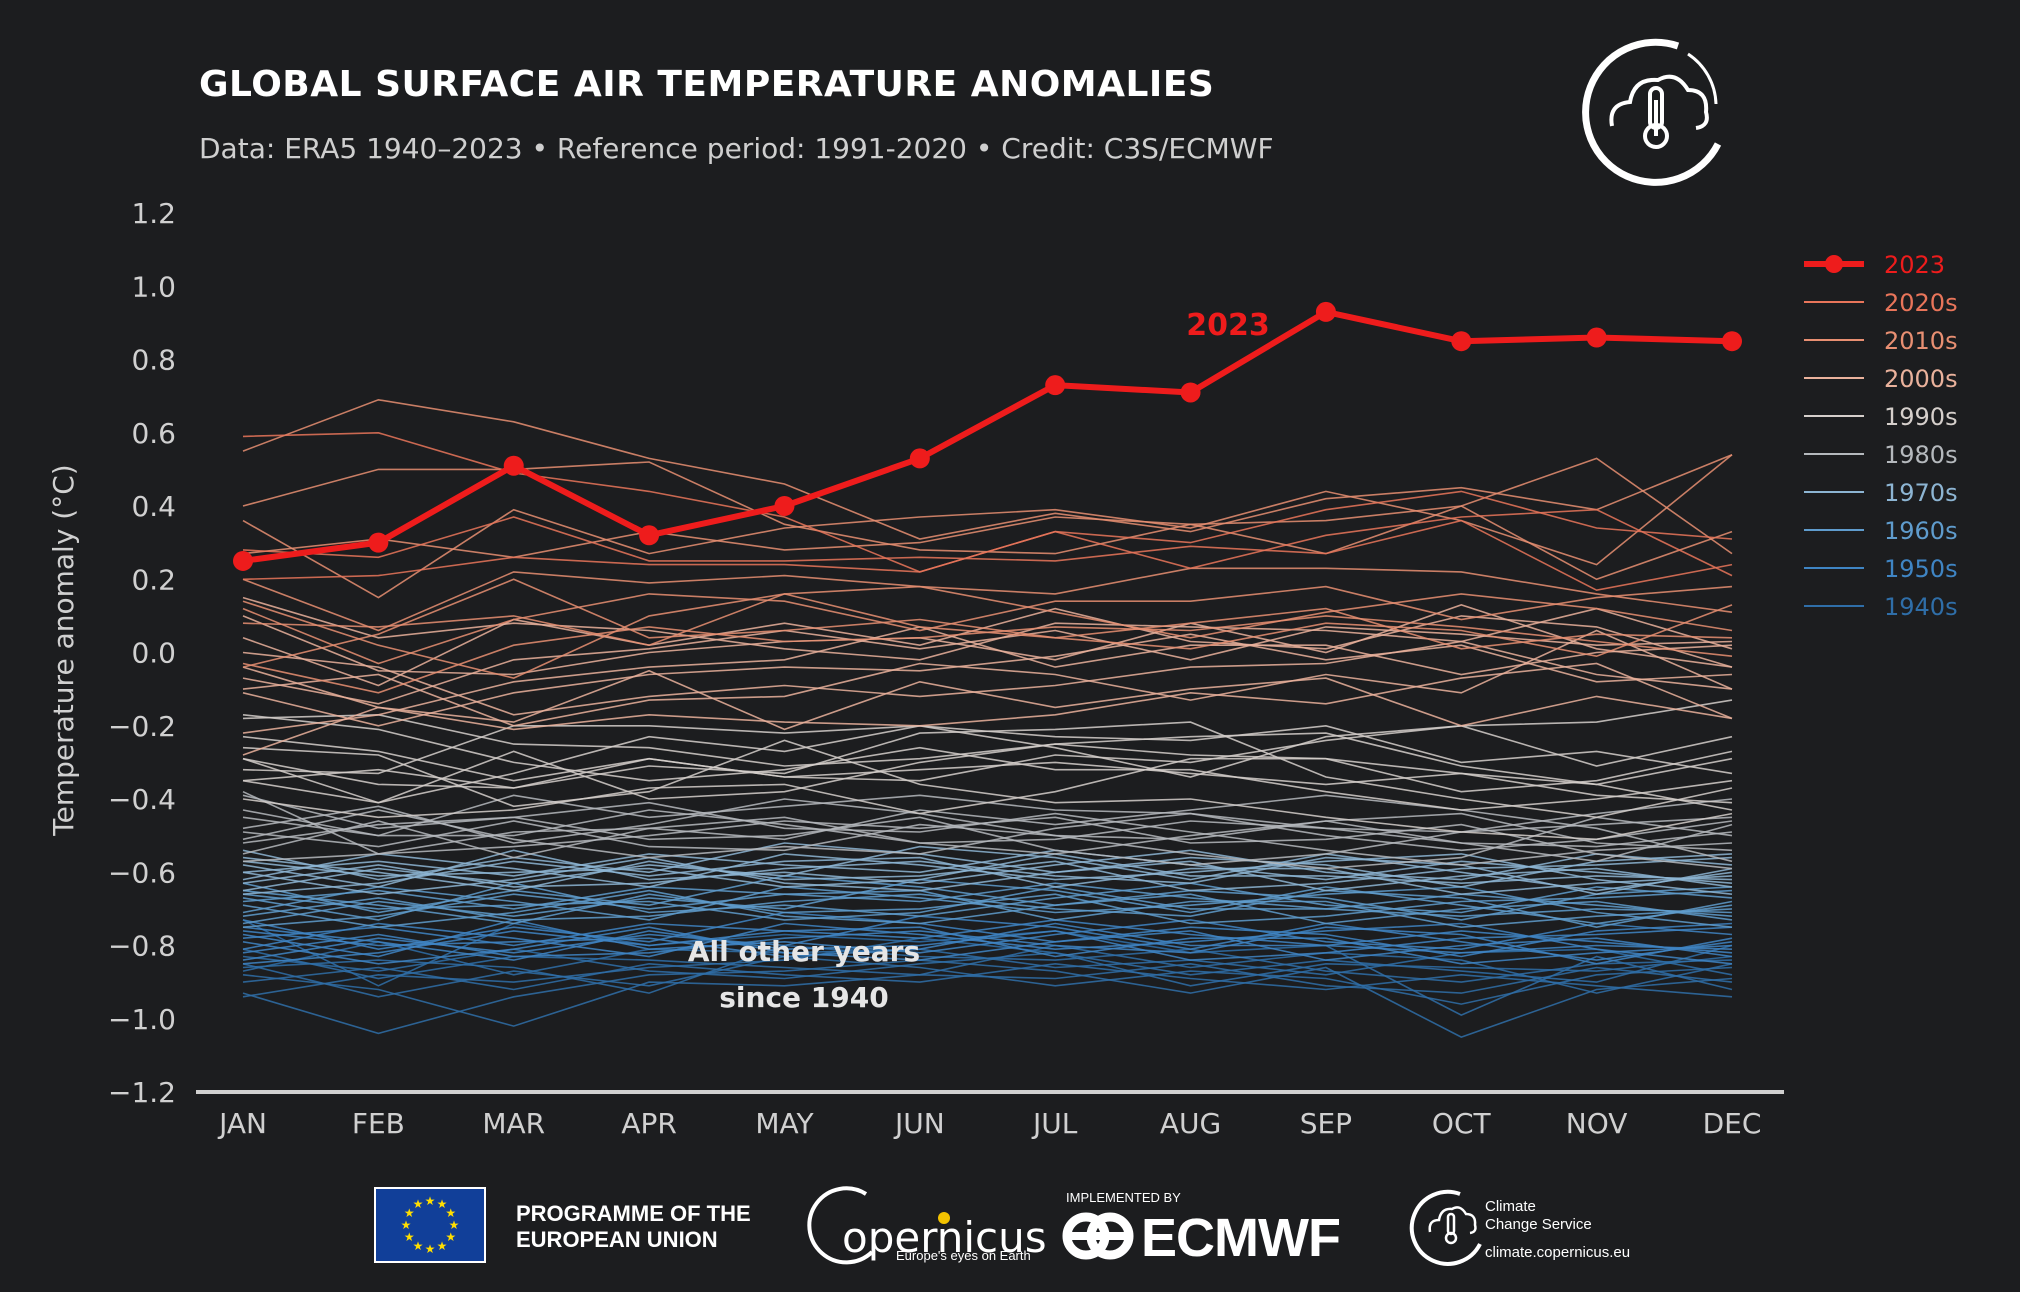 This screenshot has height=1292, width=2020. What do you see at coordinates (919, 458) in the screenshot?
I see `point-2023-jun` at bounding box center [919, 458].